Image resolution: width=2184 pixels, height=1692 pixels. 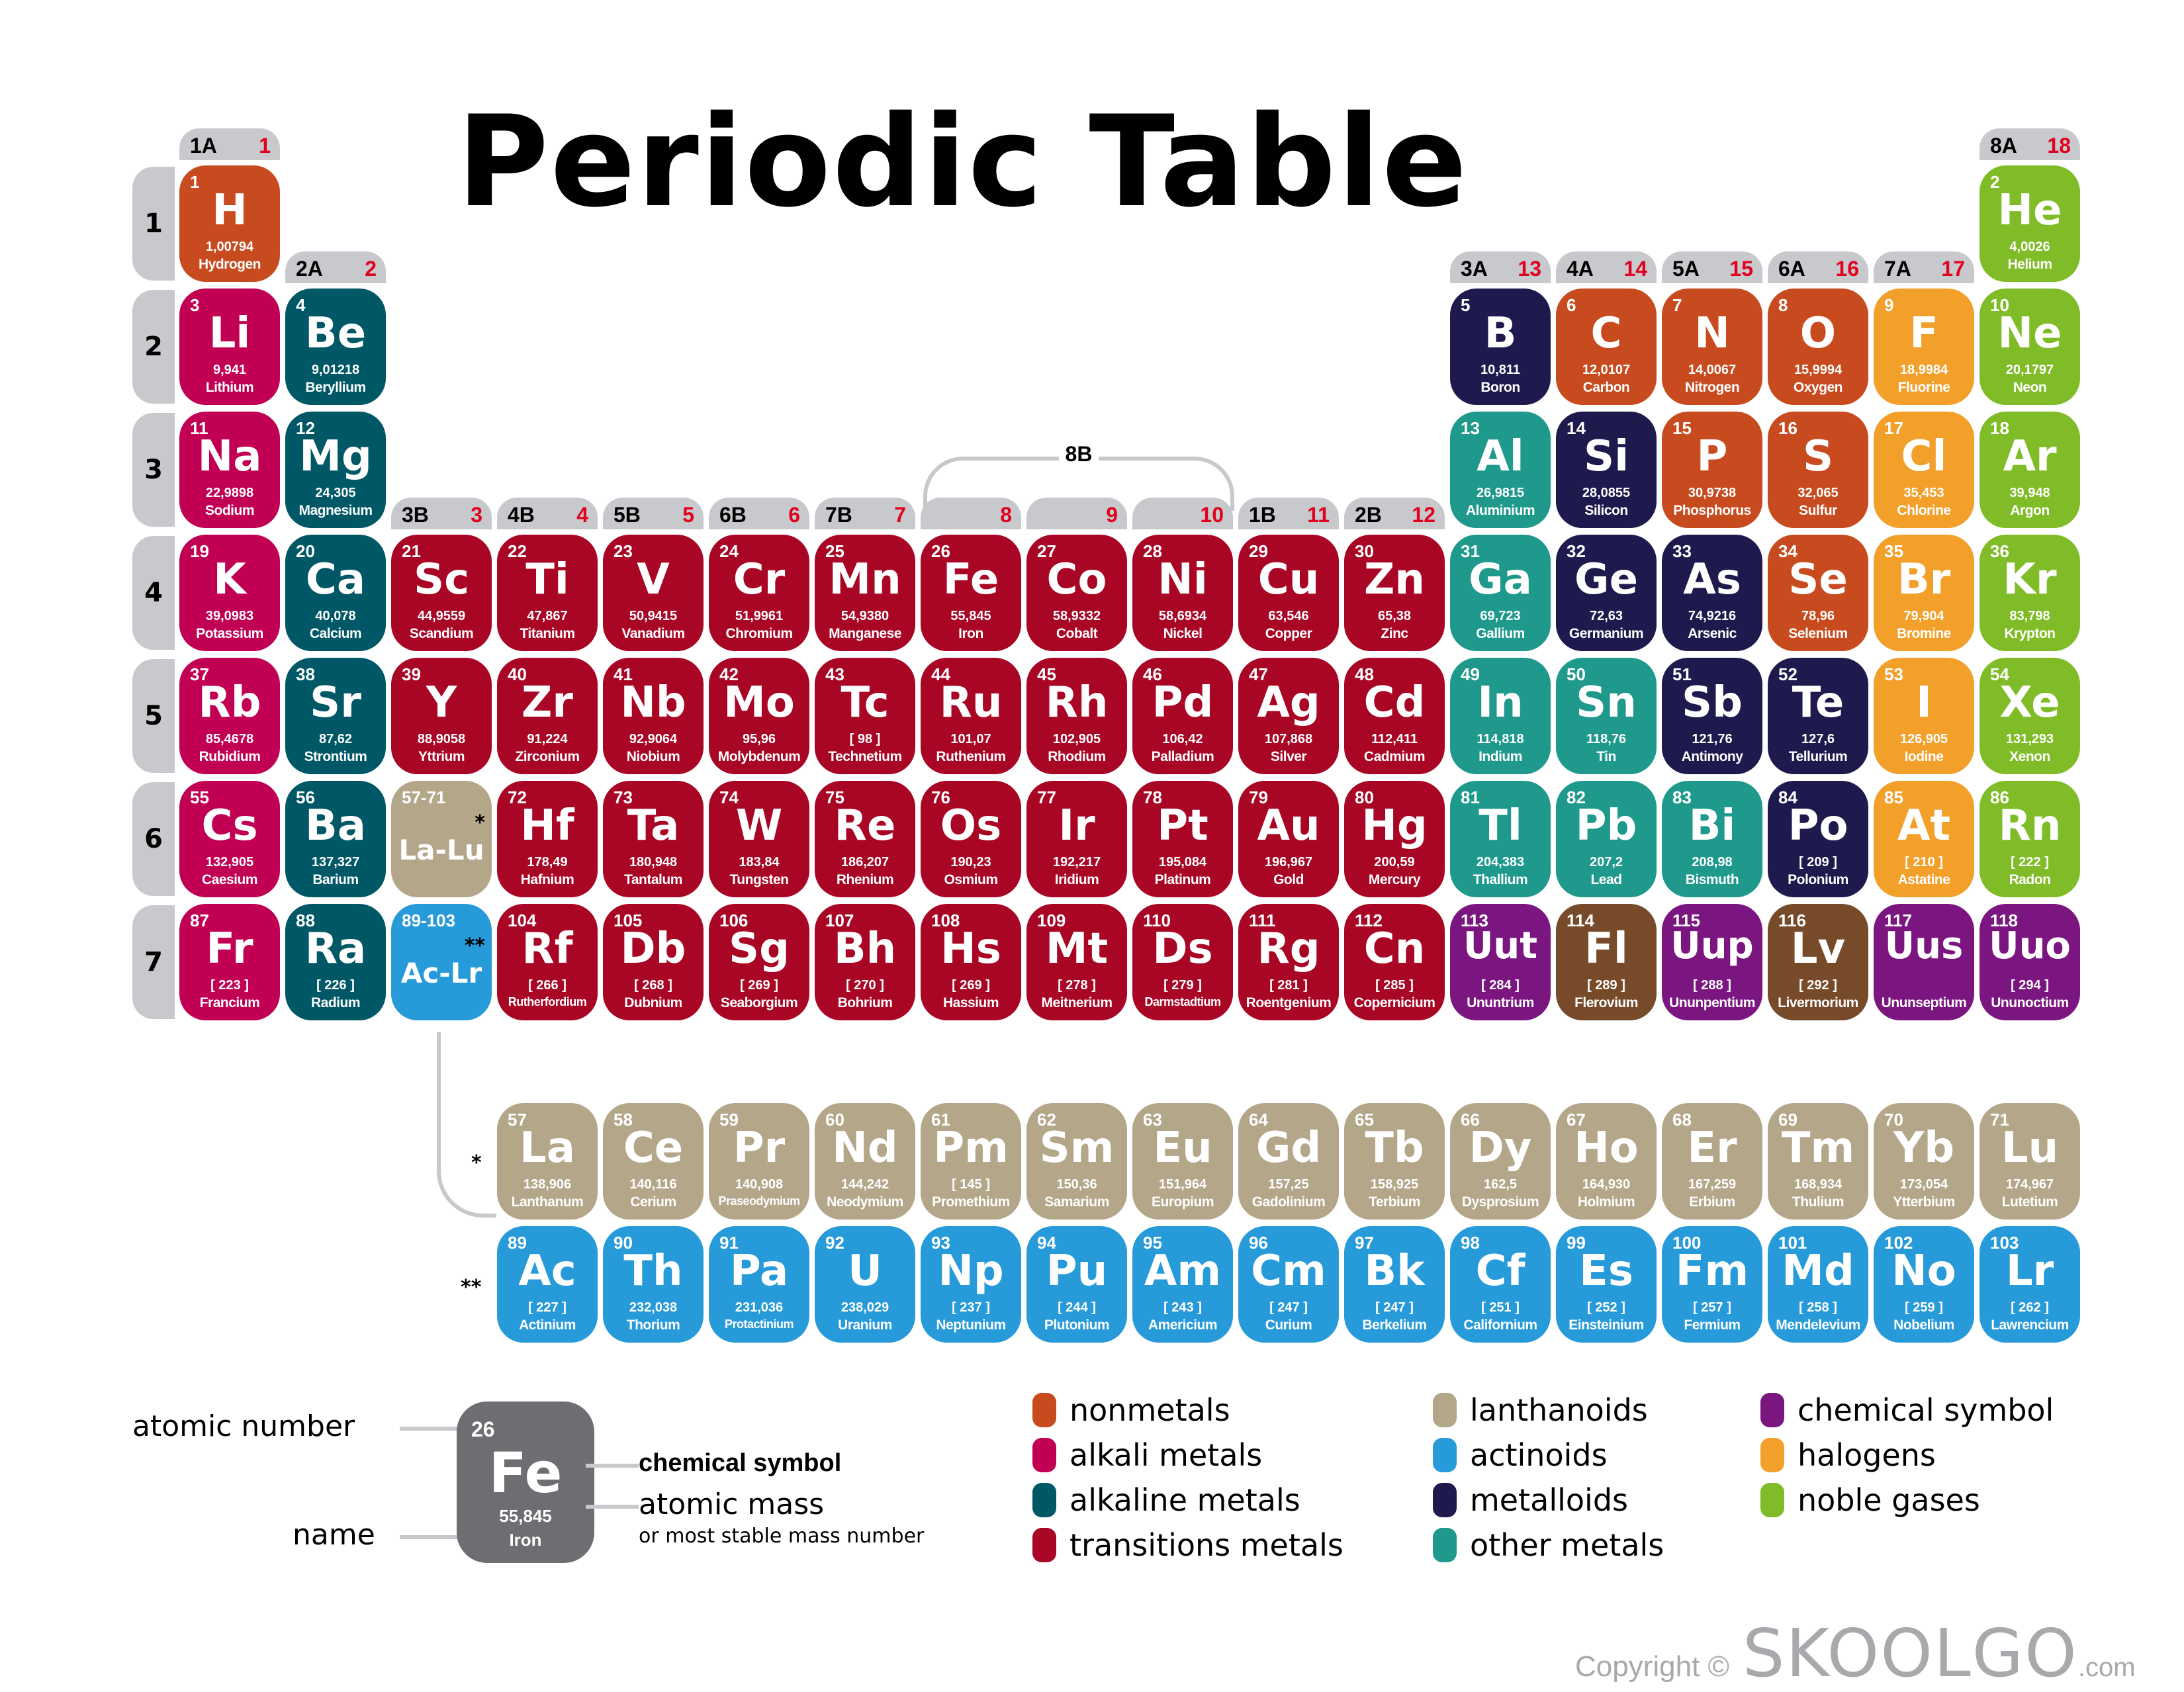 What do you see at coordinates (229, 347) in the screenshot?
I see `element-tile-li: 3 Li 9,941 Lithium` at bounding box center [229, 347].